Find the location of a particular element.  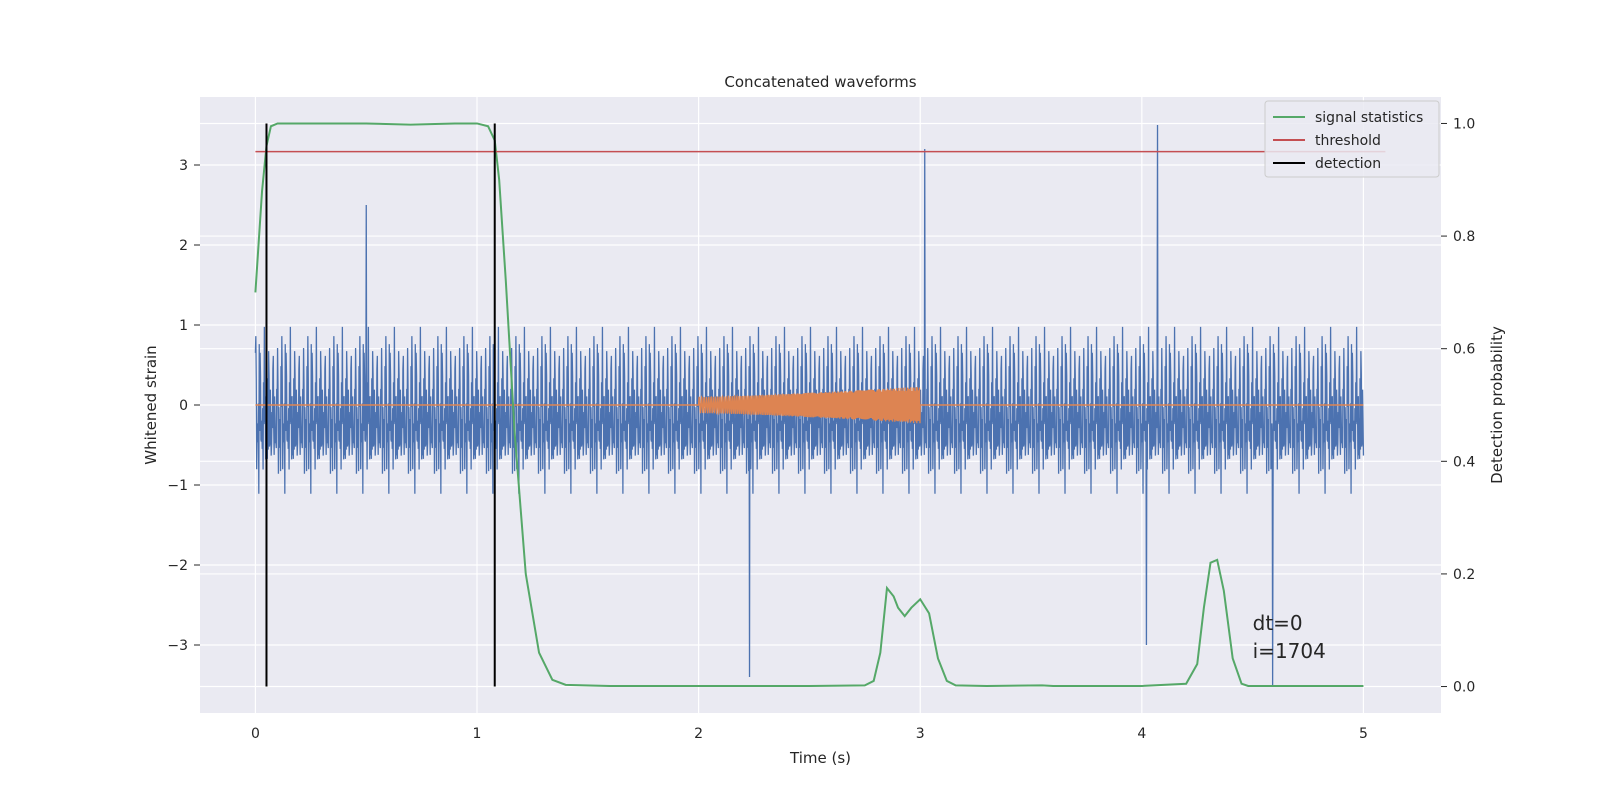

y-right-axis-title: Detection probability is located at coordinates (1497, 405).